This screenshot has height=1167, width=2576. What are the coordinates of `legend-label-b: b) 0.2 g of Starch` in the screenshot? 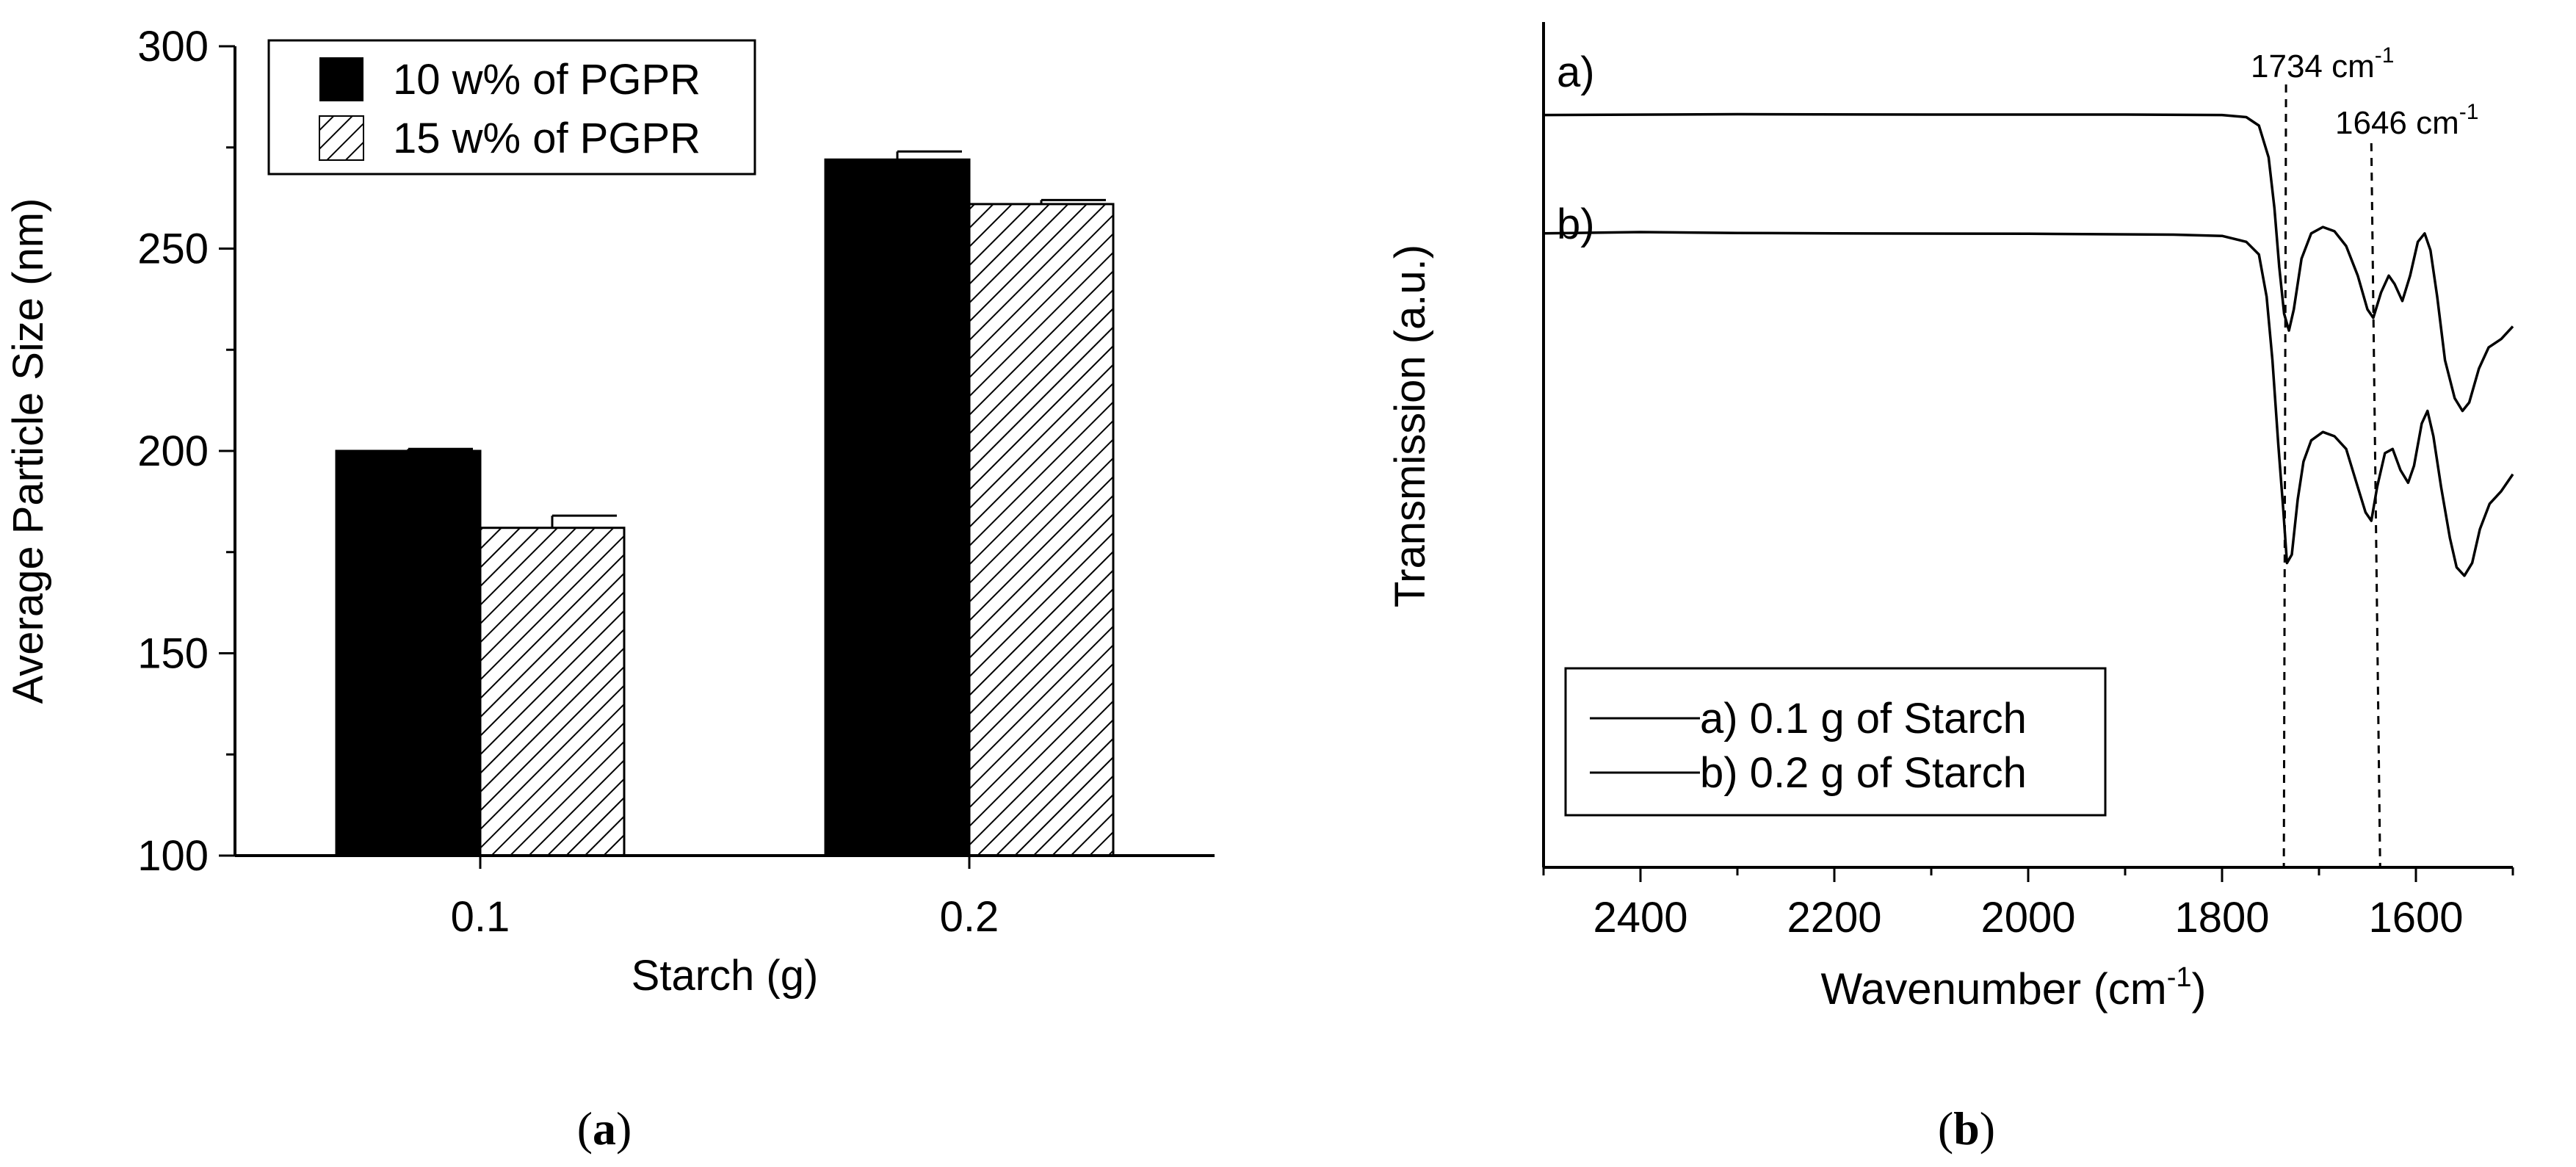 It's located at (1863, 773).